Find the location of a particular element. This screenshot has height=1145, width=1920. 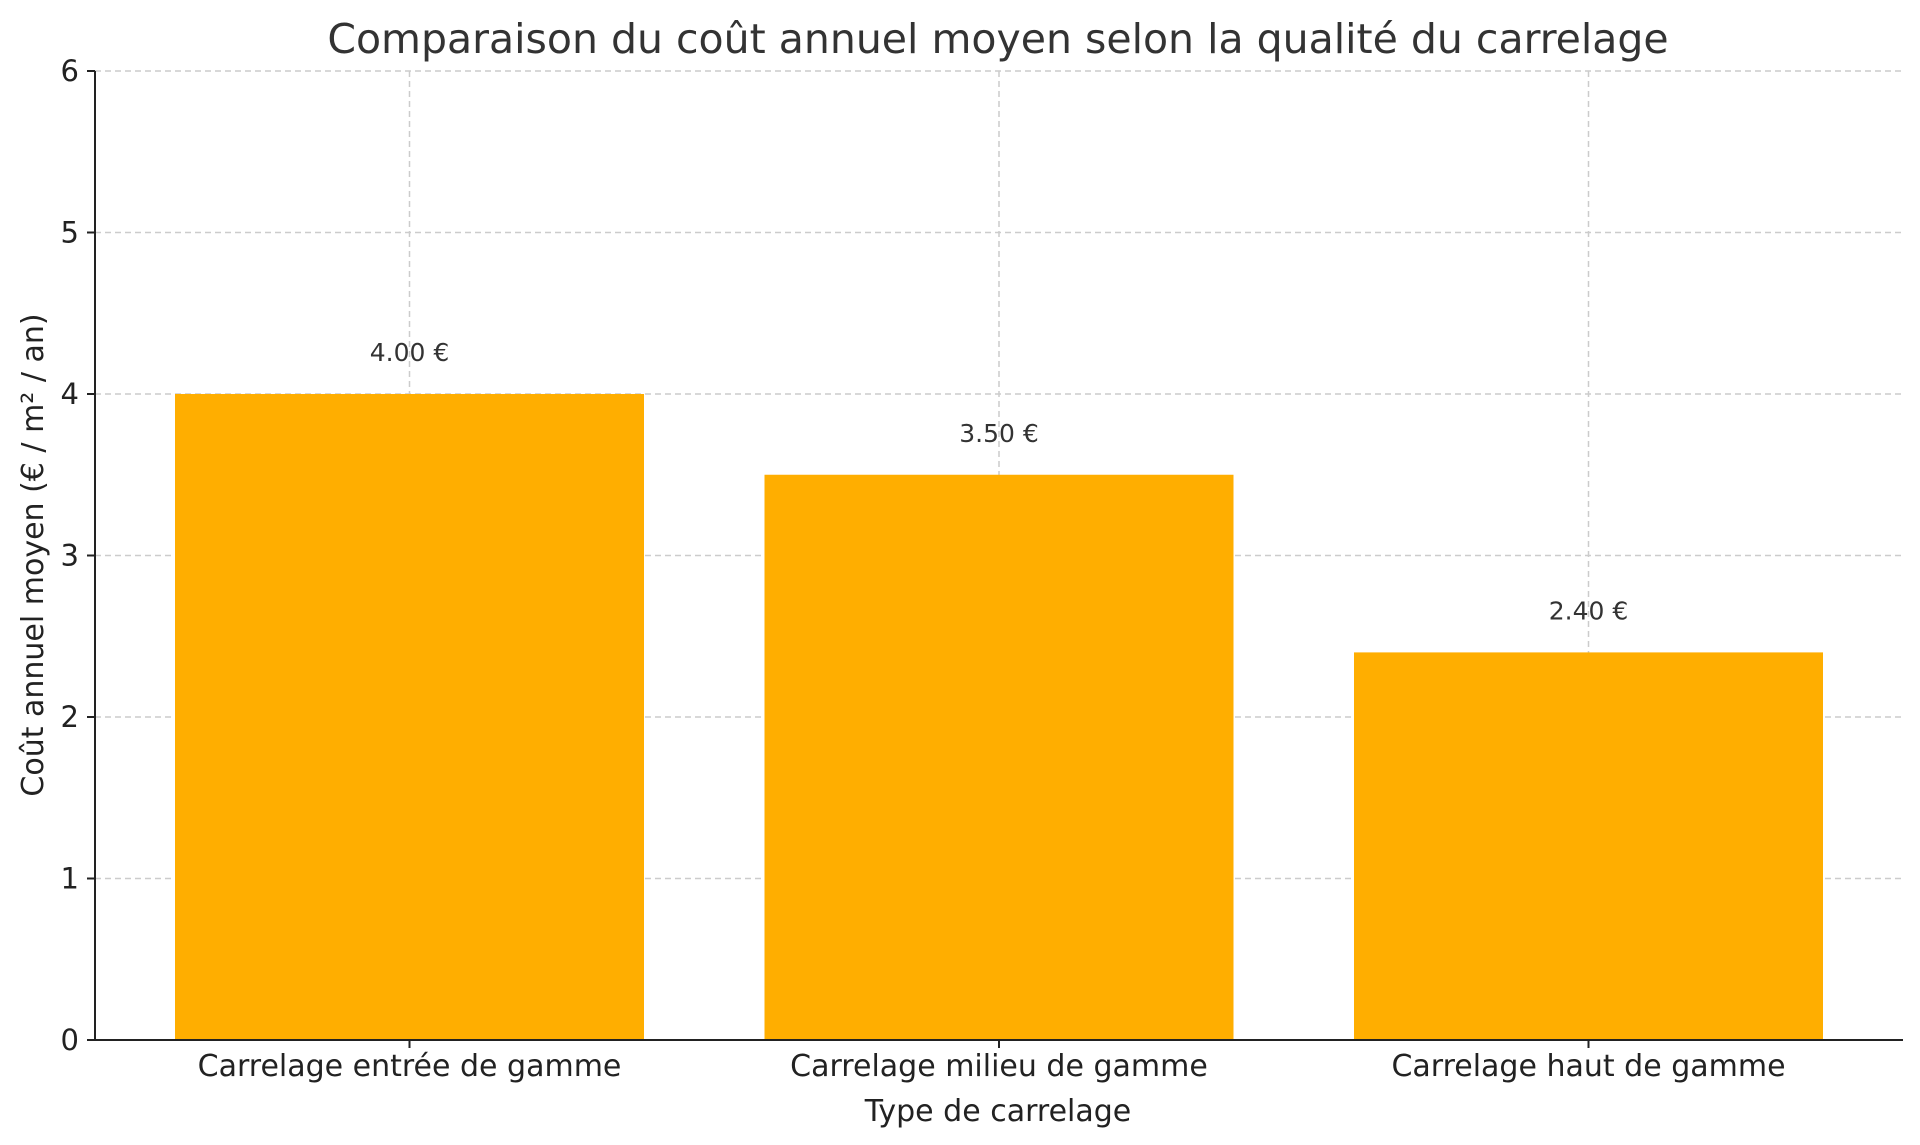

y-tick-label-3: 3 is located at coordinates (70, 556).